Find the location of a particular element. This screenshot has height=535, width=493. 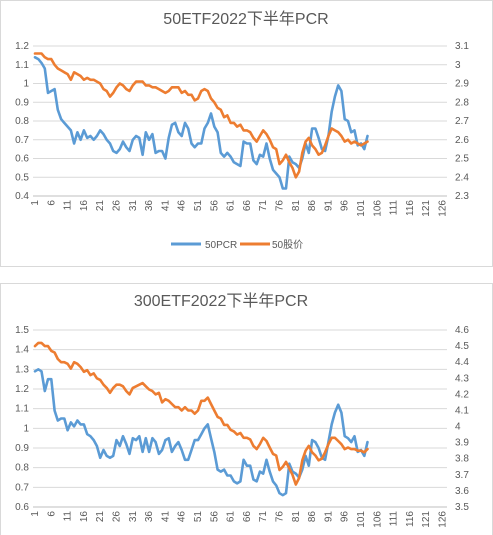

y2-tick-label: 3.8 is located at coordinates (462, 459).